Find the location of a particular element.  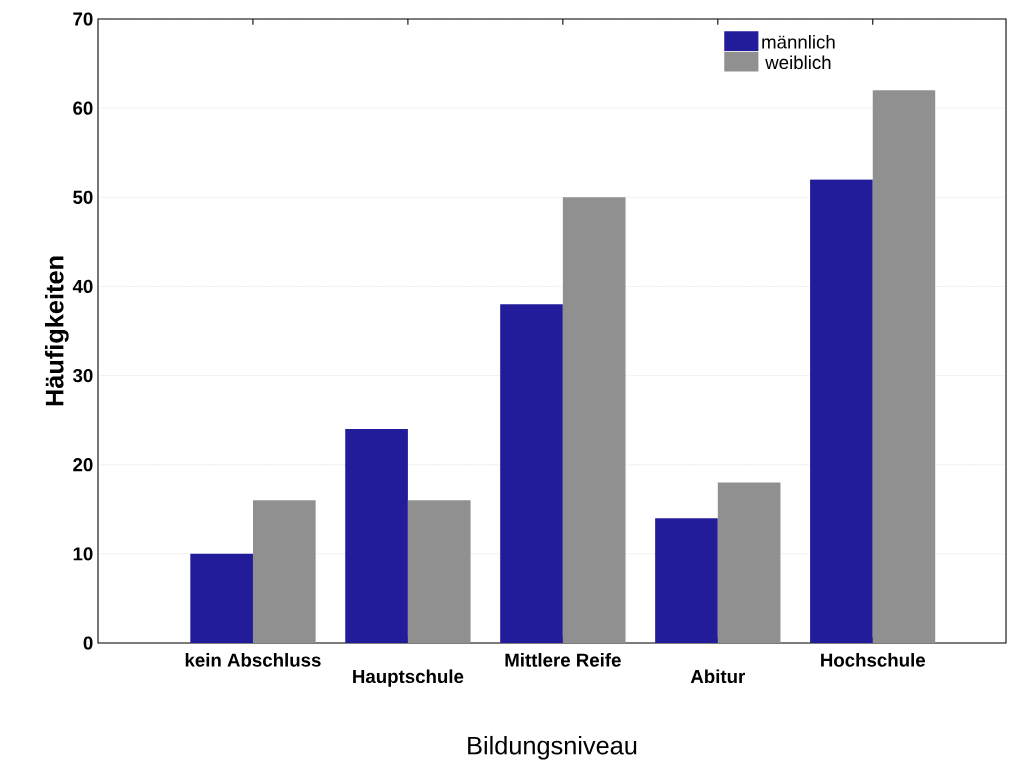

y-tick-label: 60 is located at coordinates (83, 108).